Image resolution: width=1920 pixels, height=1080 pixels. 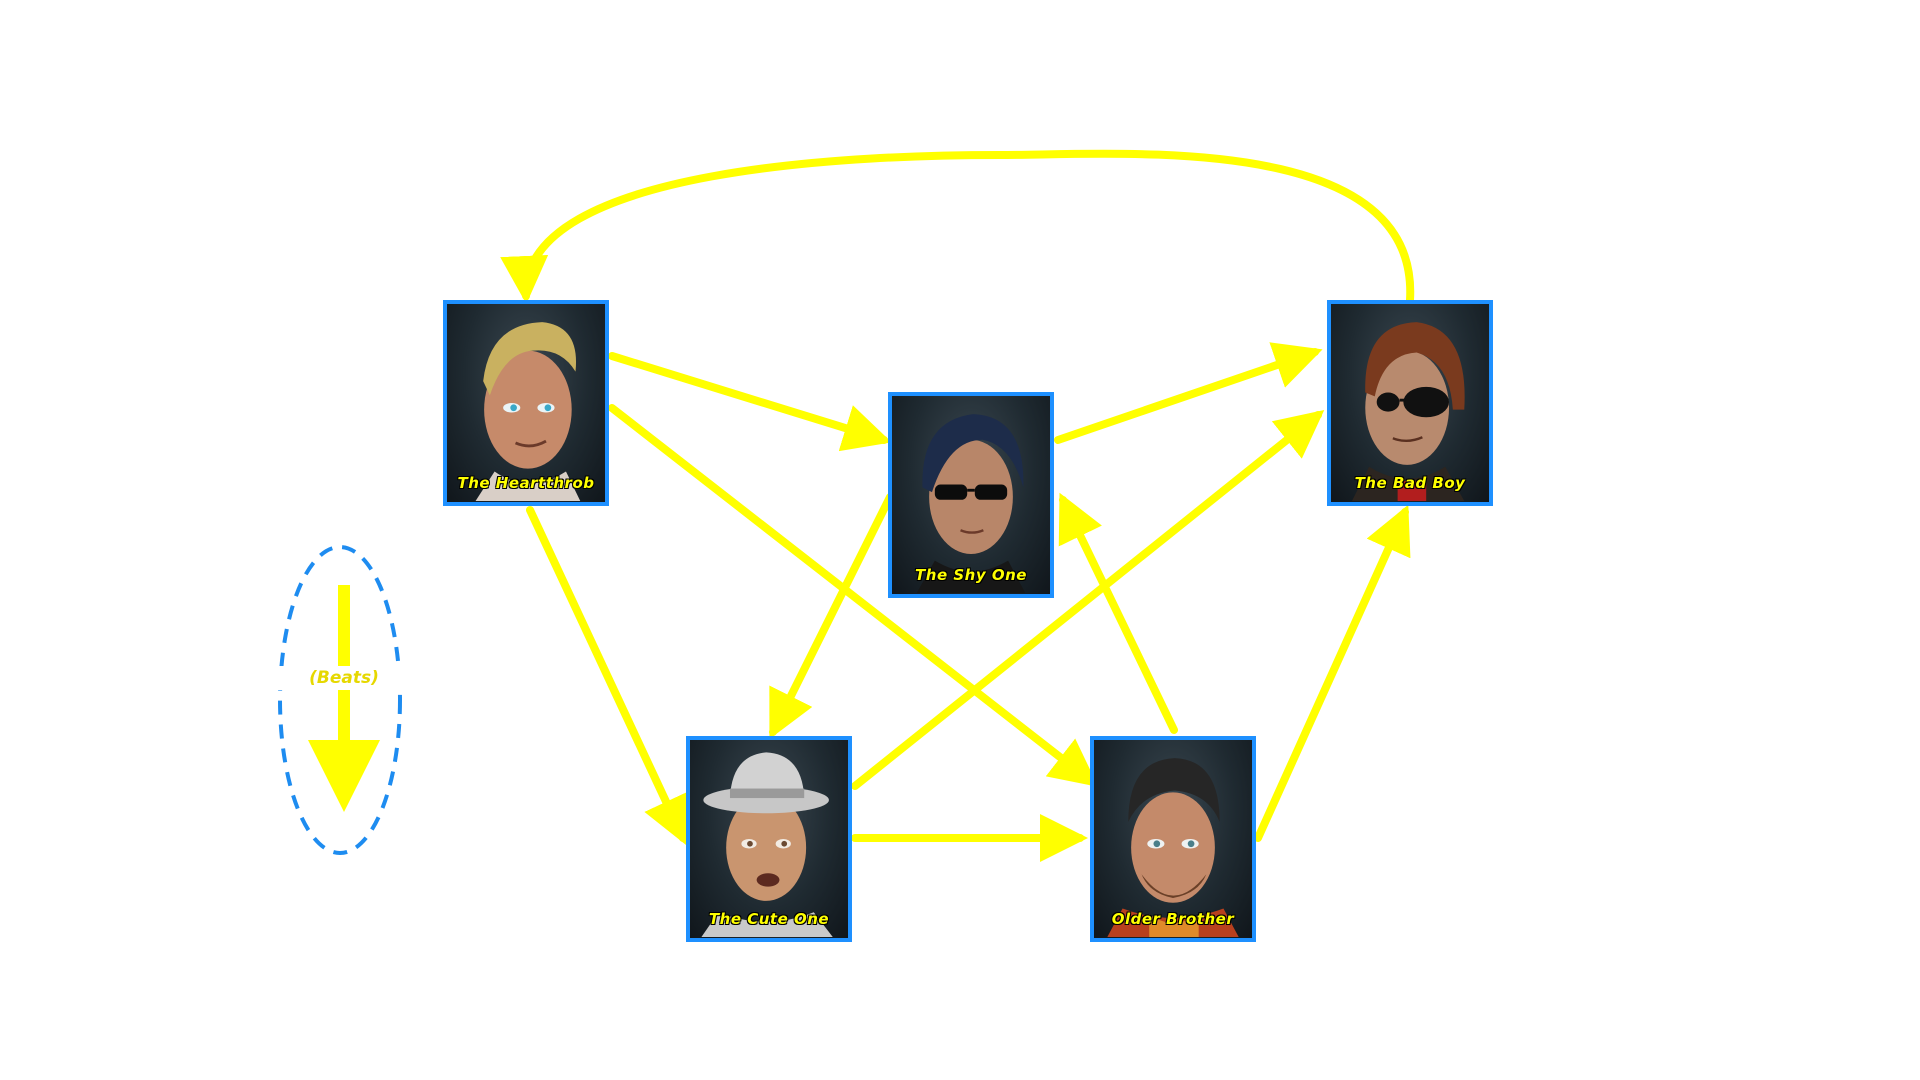 What do you see at coordinates (1173, 919) in the screenshot?
I see `node-label: Older Brother` at bounding box center [1173, 919].